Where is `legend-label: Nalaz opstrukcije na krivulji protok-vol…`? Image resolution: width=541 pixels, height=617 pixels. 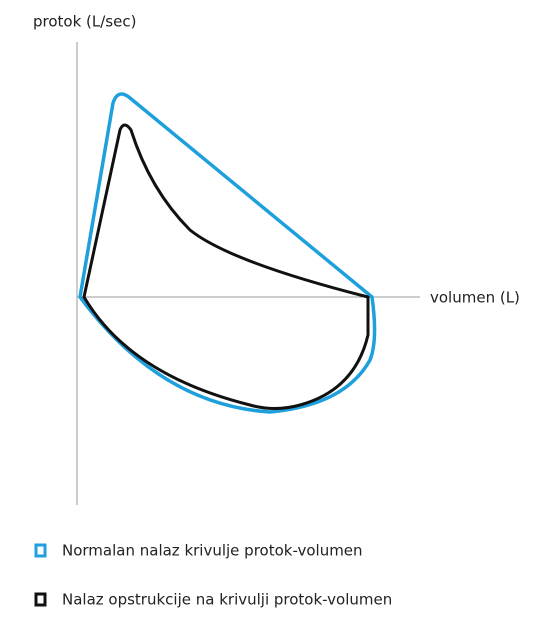 legend-label: Nalaz opstrukcije na krivulji protok-vol… is located at coordinates (227, 600).